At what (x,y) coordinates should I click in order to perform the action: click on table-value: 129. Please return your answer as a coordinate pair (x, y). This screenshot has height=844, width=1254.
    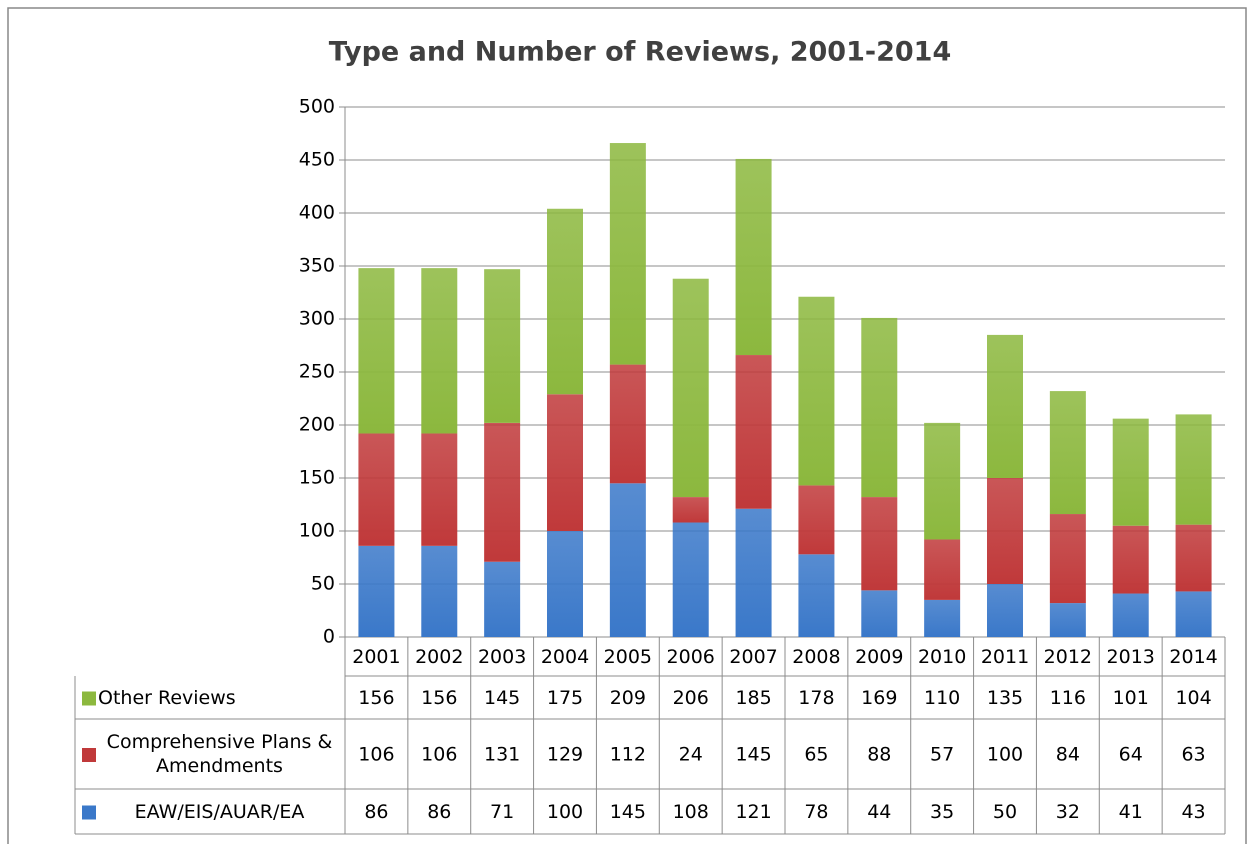
    Looking at the image, I should click on (565, 755).